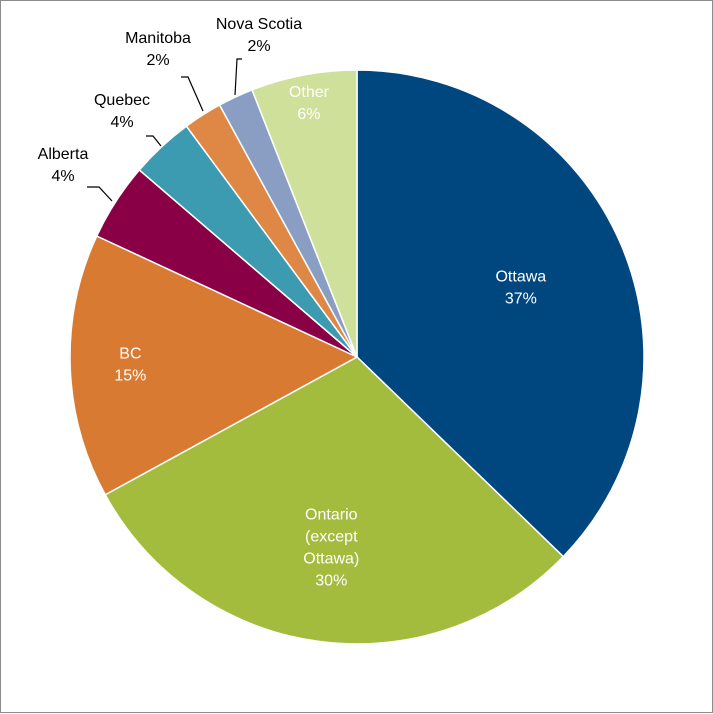 The height and width of the screenshot is (714, 713). Describe the element at coordinates (63, 154) in the screenshot. I see `slice-name-alberta: Alberta` at that location.